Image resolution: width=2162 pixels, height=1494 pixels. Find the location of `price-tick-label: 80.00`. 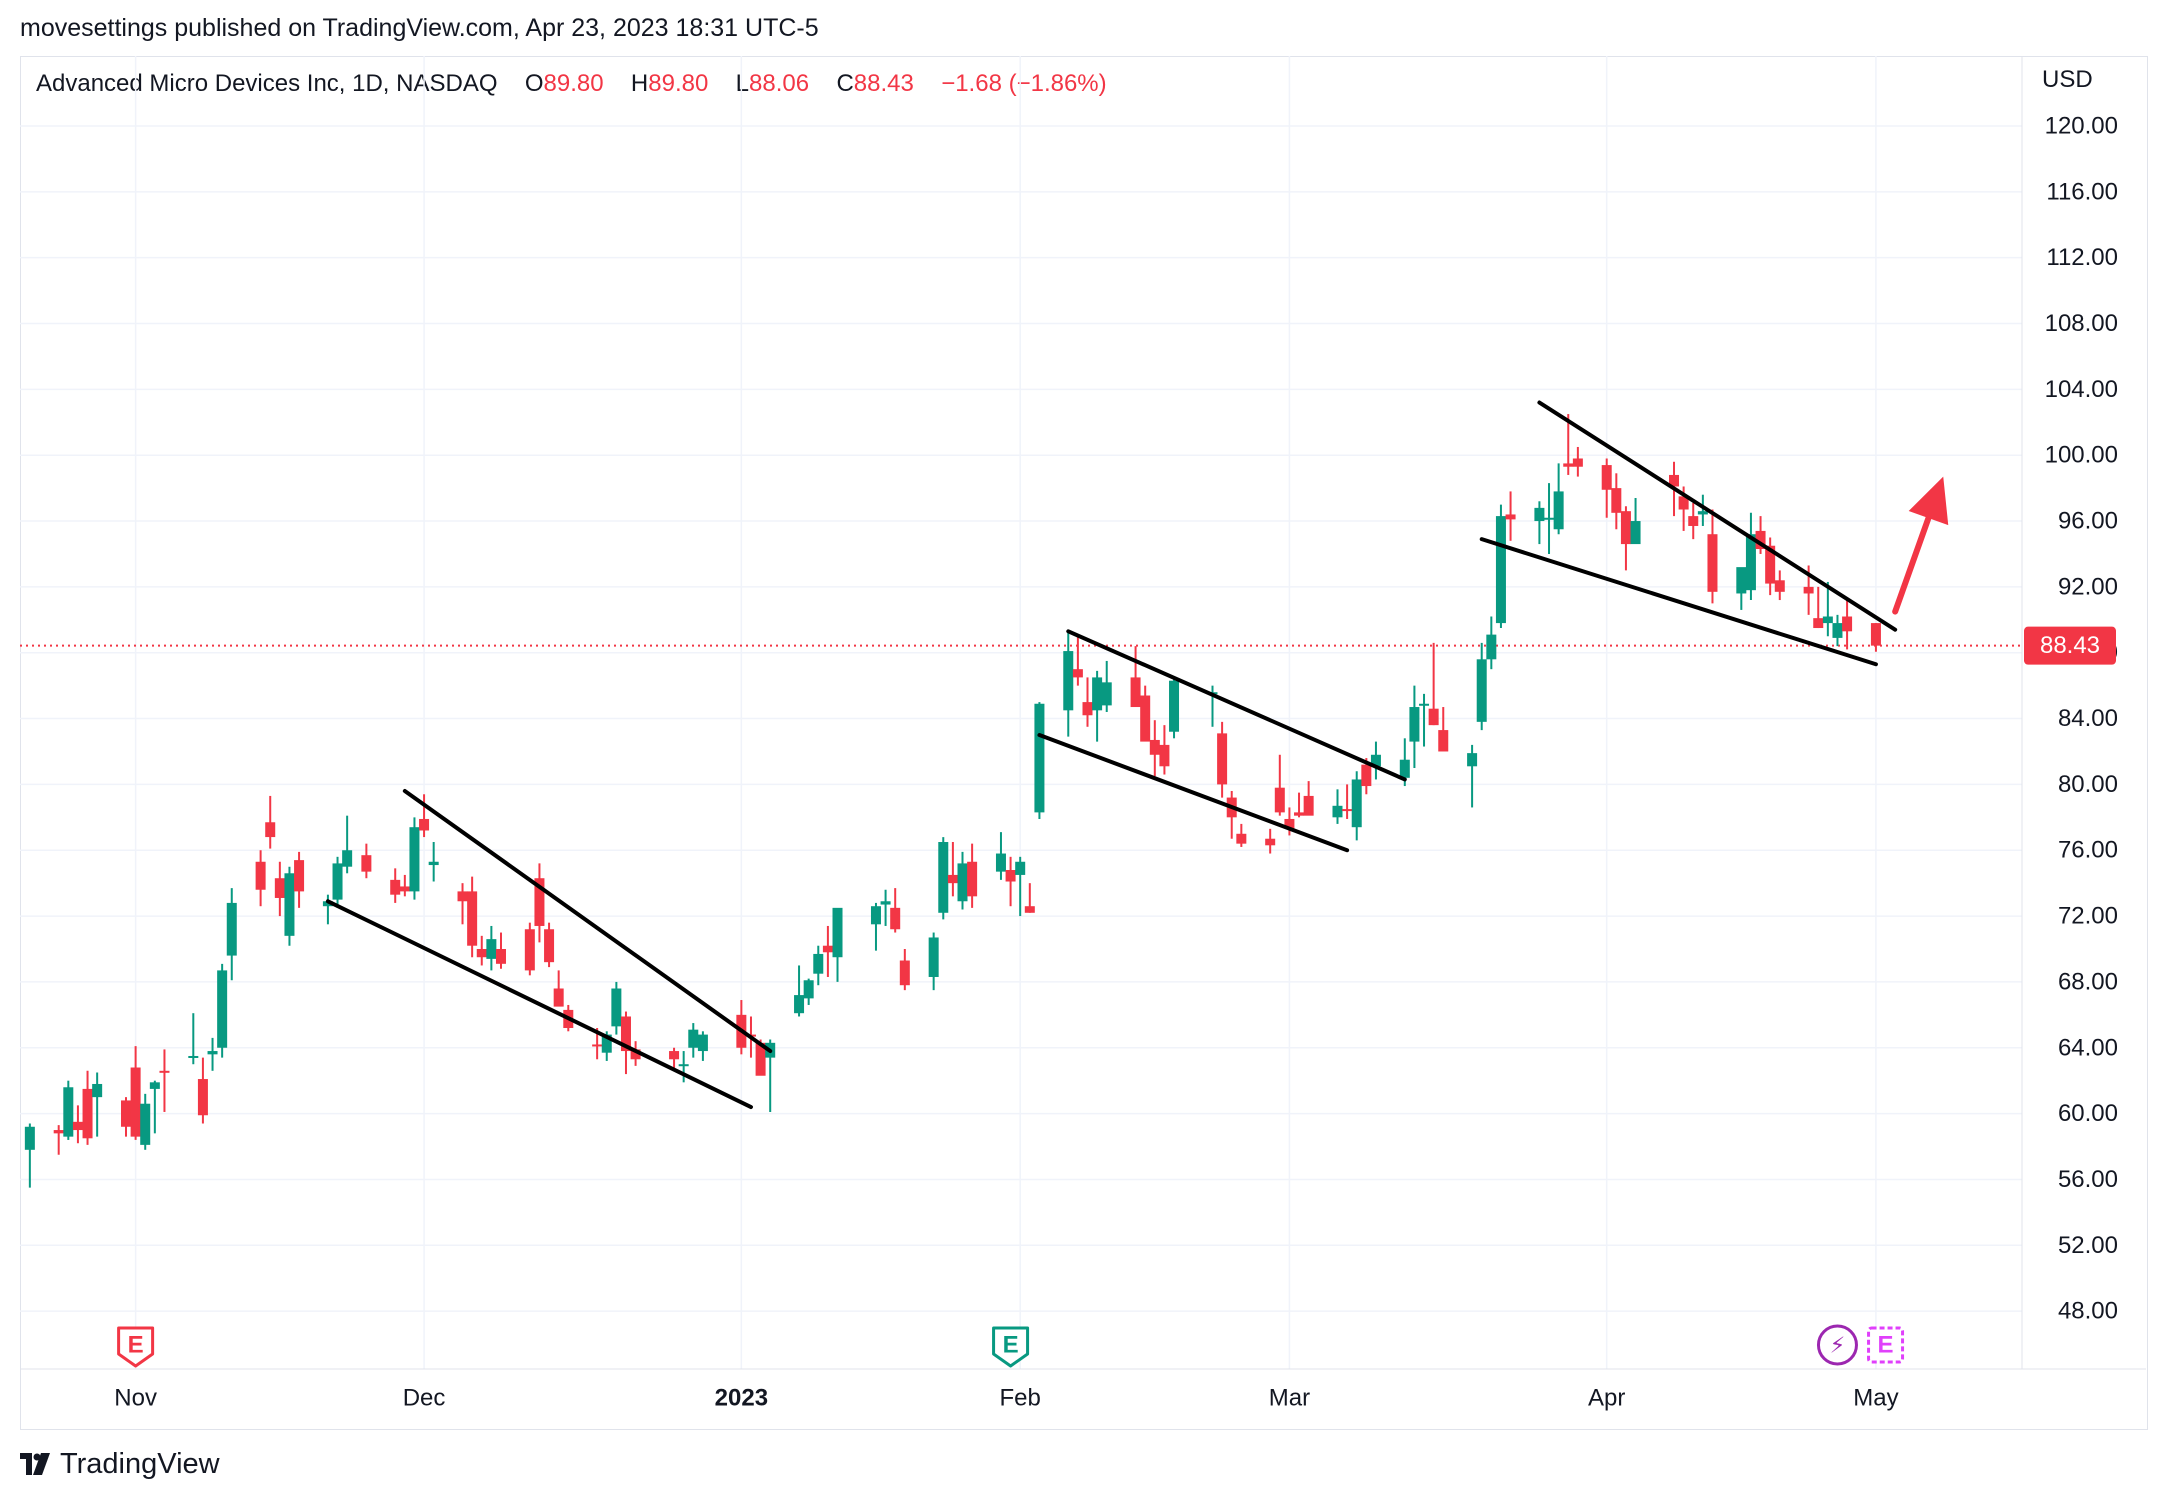

price-tick-label: 80.00 is located at coordinates (2088, 784).